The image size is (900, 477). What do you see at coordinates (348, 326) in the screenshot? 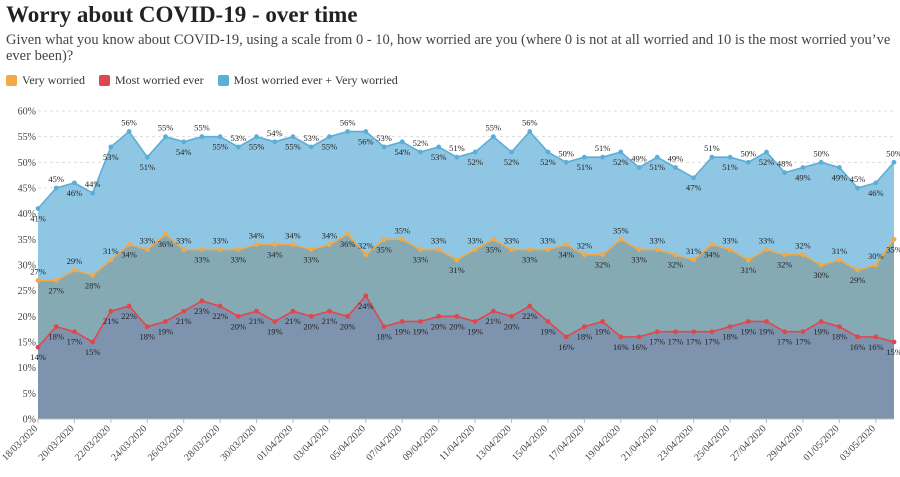
I see `data-label: 20%` at bounding box center [348, 326].